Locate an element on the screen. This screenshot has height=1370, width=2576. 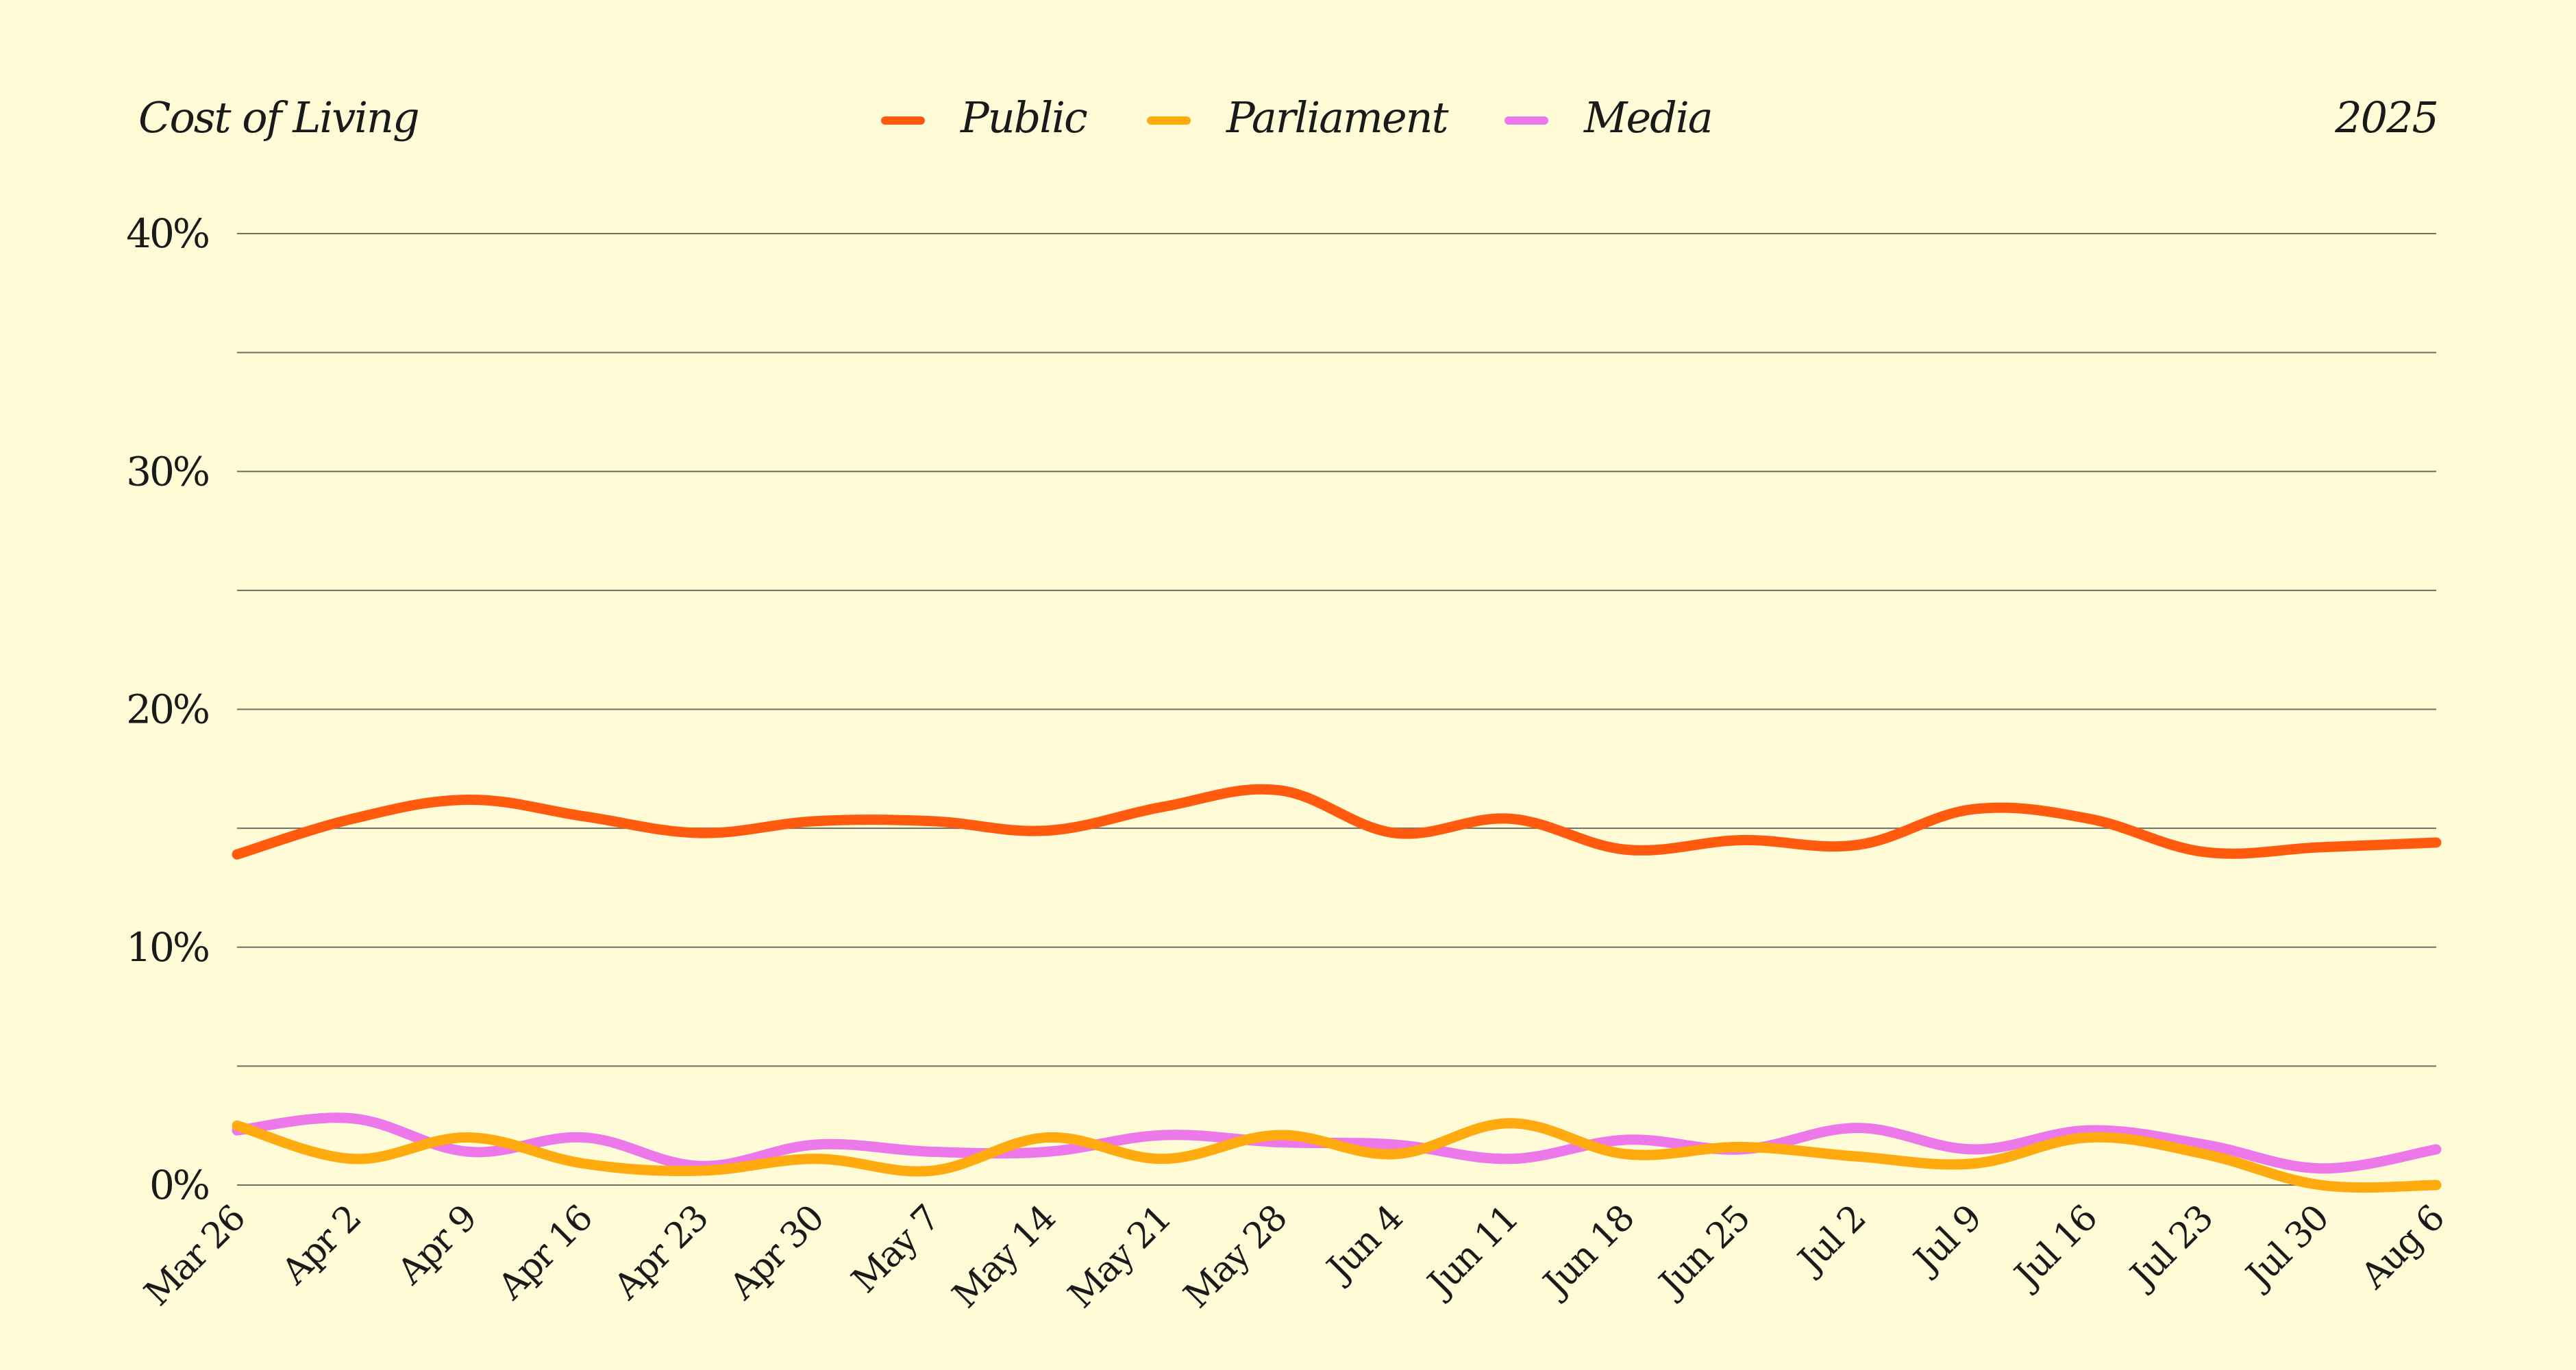
x-tick-label: Mar 26 is located at coordinates (195, 1256).